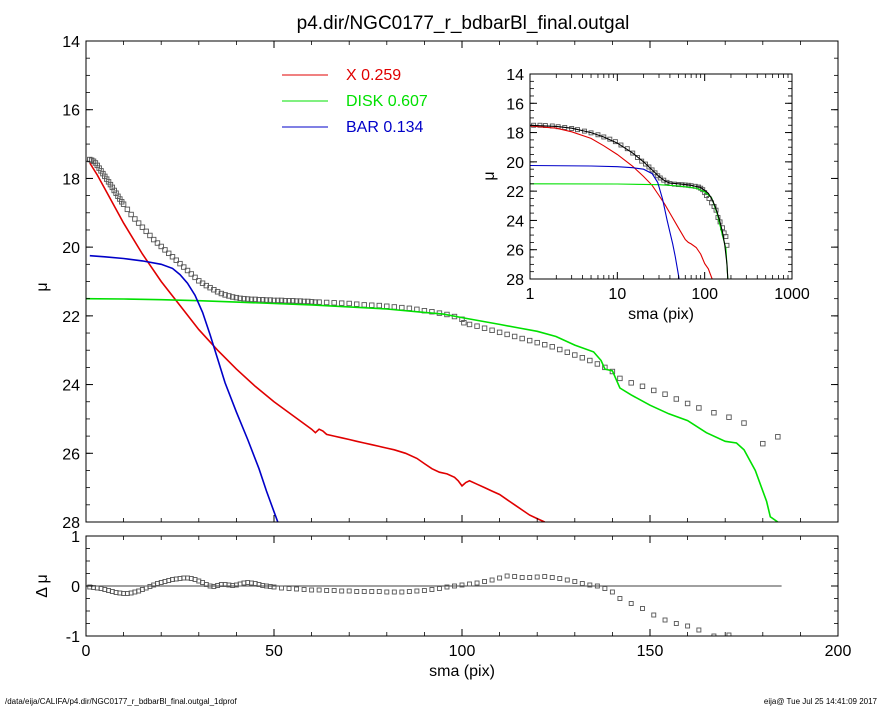 This screenshot has height=708, width=885. What do you see at coordinates (661, 314) in the screenshot?
I see `inset-xlabel: sma (pix)` at bounding box center [661, 314].